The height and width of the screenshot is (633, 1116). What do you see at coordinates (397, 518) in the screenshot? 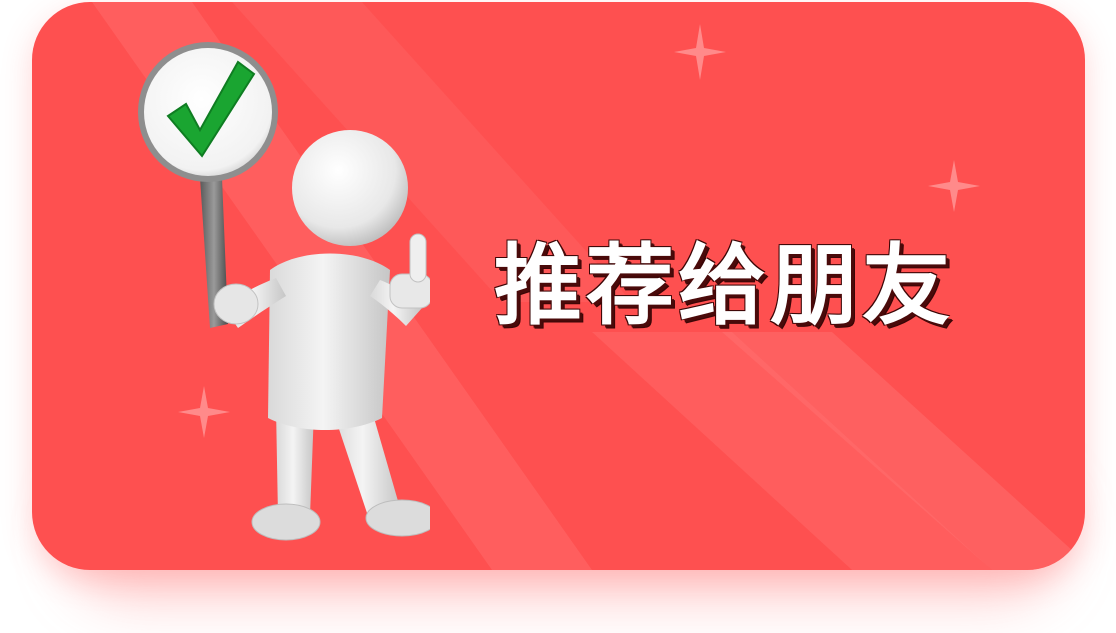
I see `figure-right-foot` at bounding box center [397, 518].